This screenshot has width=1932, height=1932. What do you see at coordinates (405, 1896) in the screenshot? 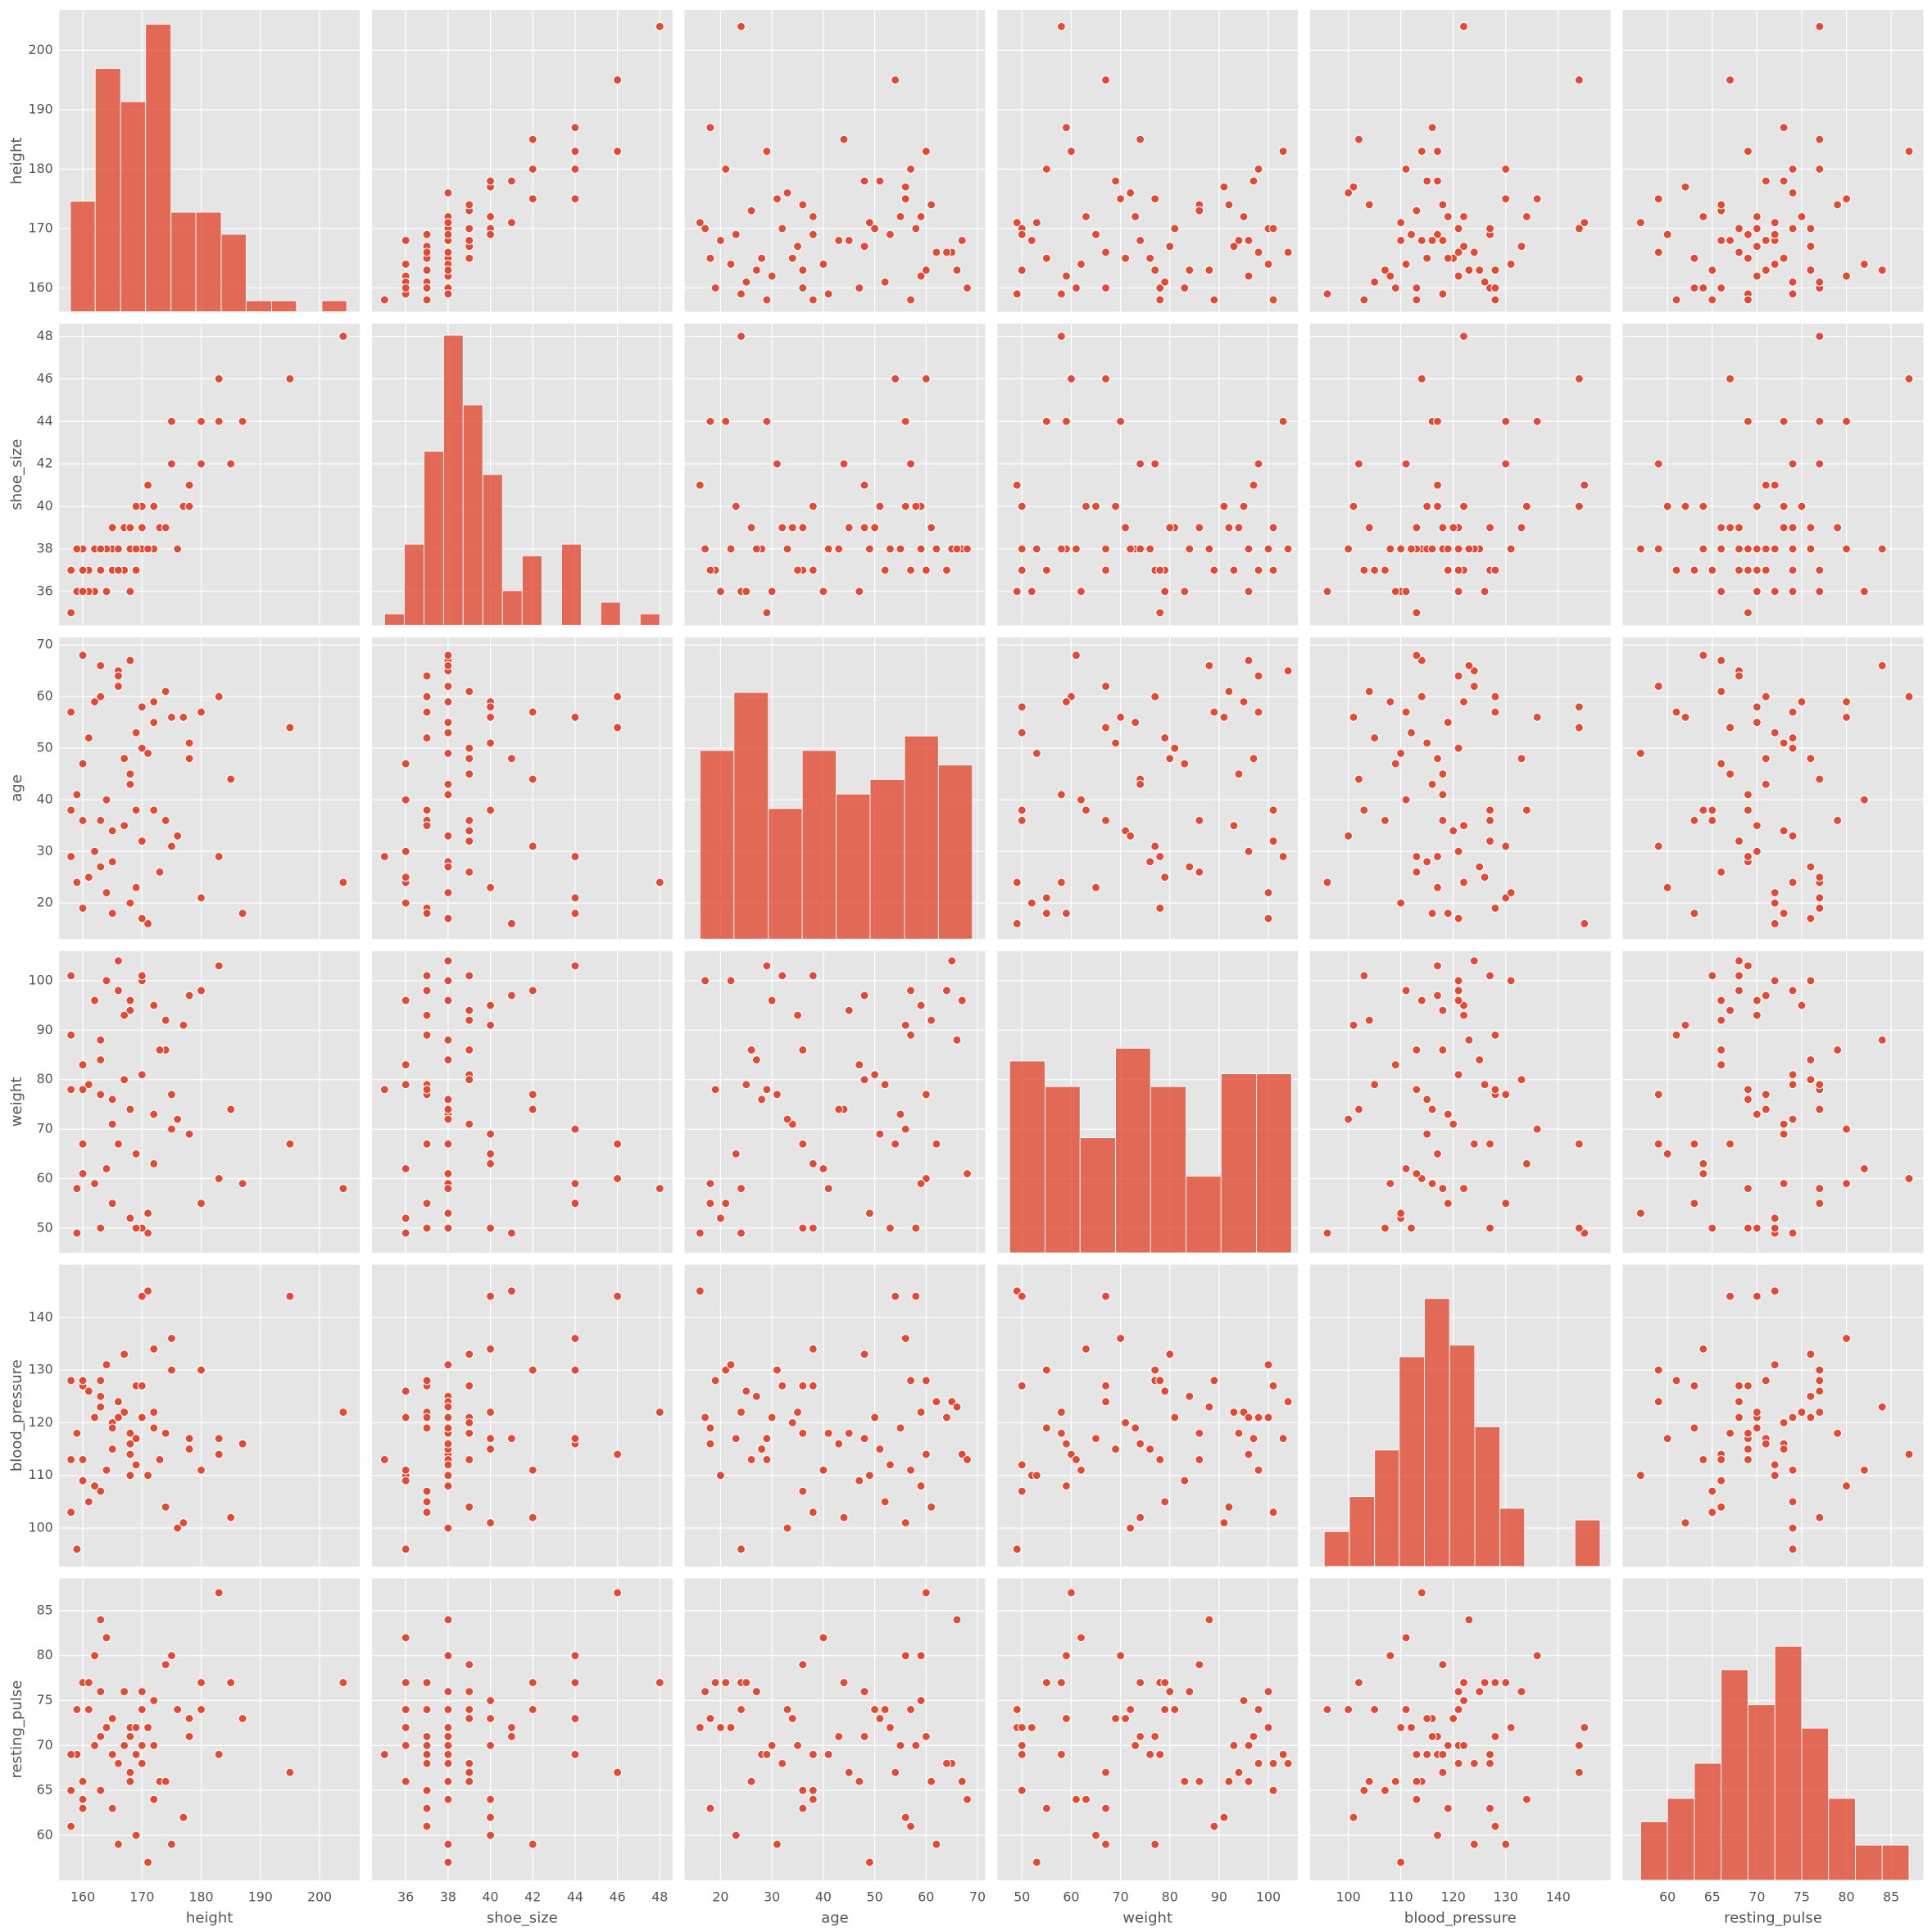
I see `x-tick-label: 36` at bounding box center [405, 1896].